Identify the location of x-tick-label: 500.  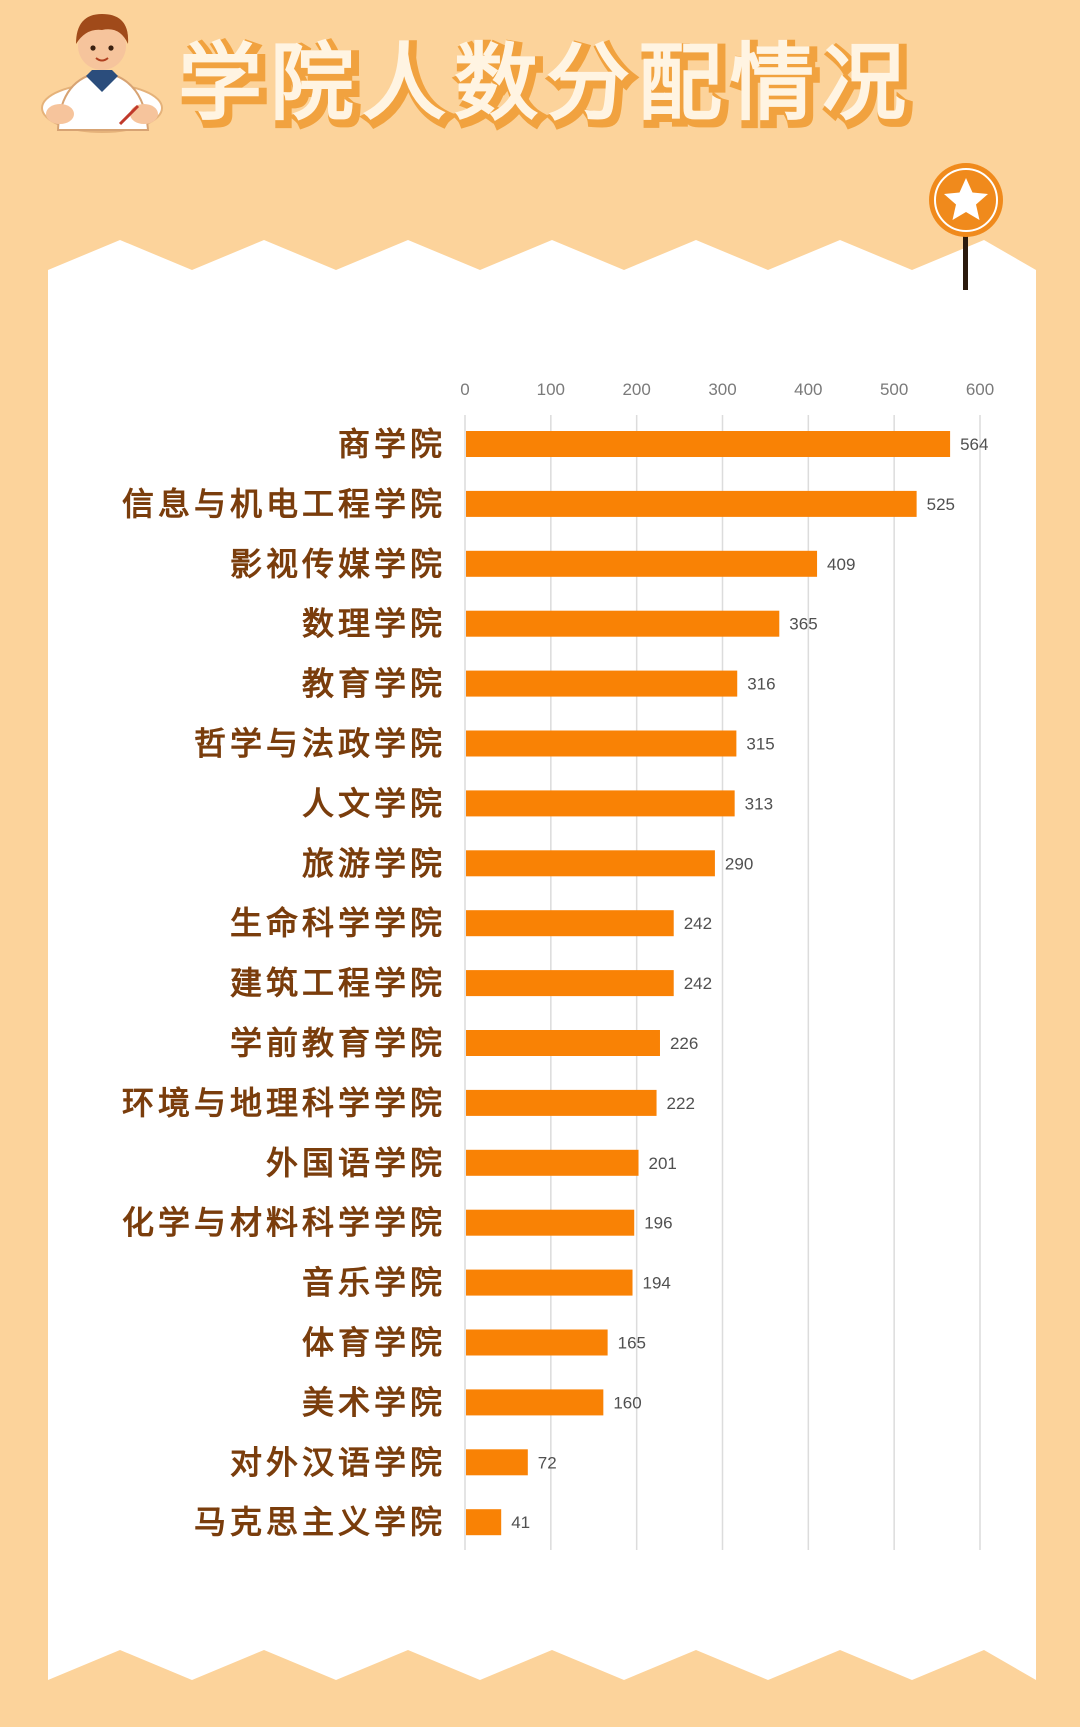
(894, 389).